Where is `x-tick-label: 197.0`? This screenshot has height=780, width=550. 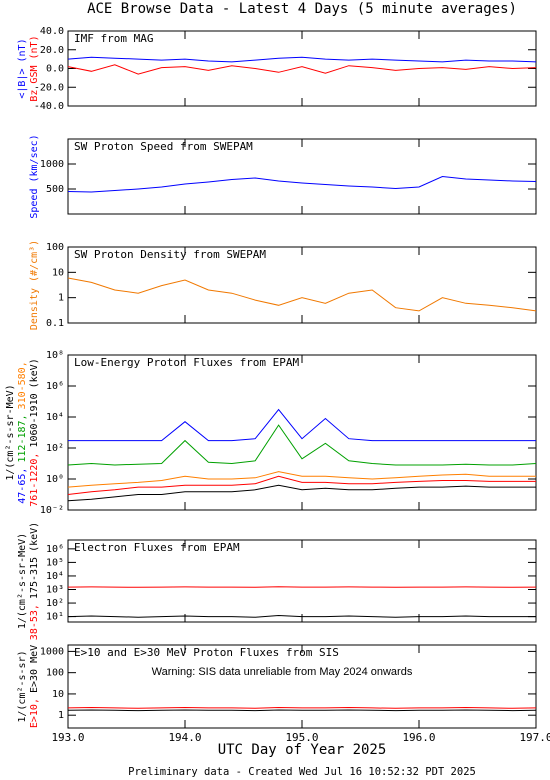 x-tick-label: 197.0 is located at coordinates (534, 737).